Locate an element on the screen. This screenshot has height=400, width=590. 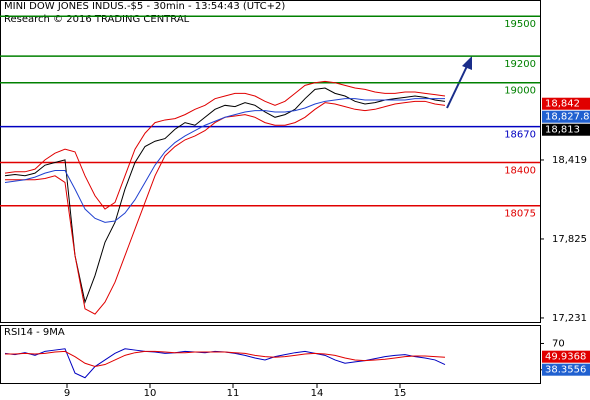
level-label: 19200 is located at coordinates (520, 64).